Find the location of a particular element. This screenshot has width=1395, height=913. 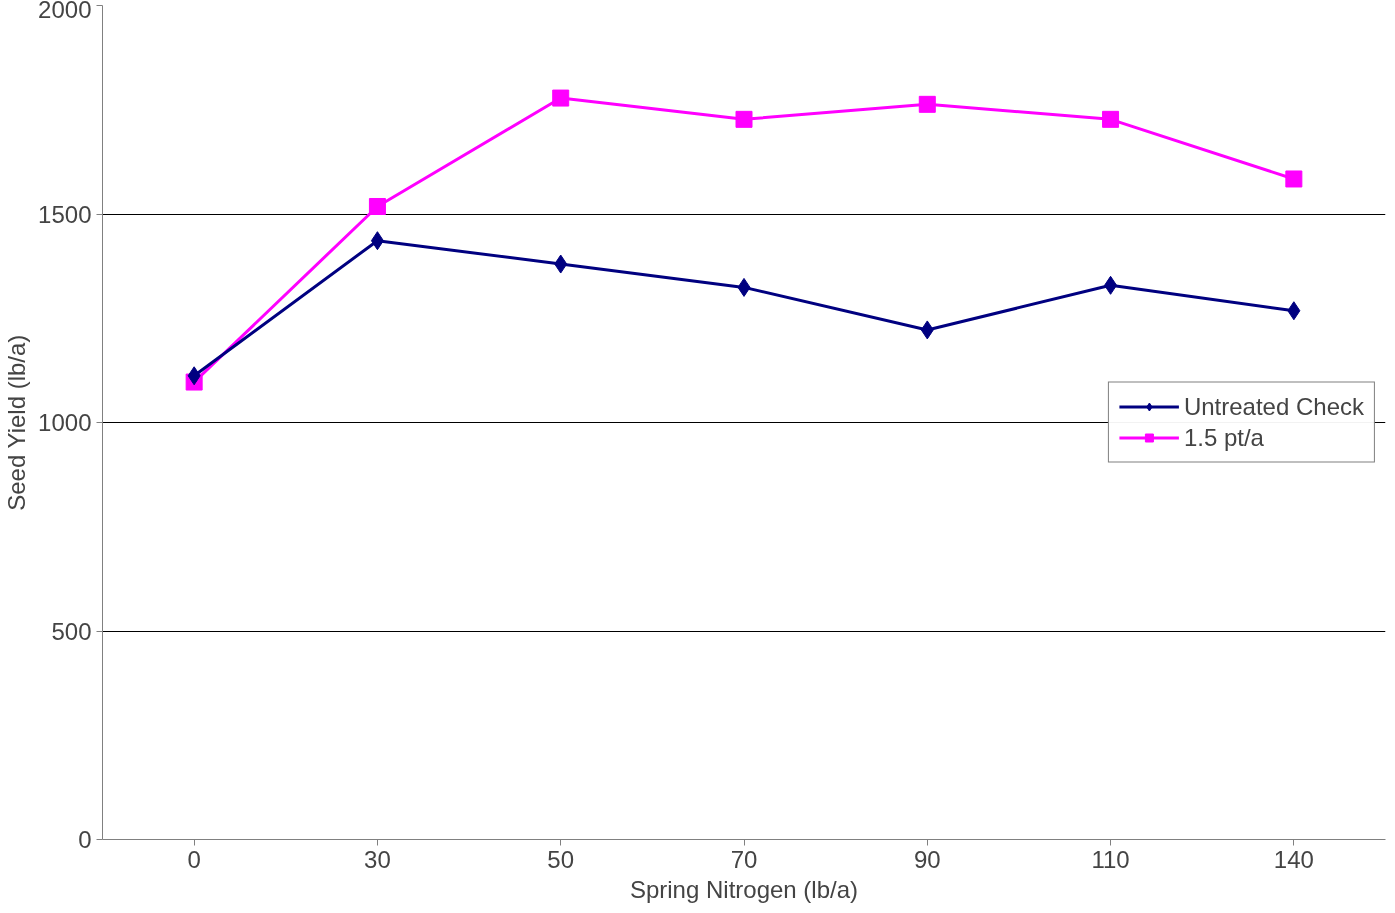

y-tick-label: 0 is located at coordinates (85, 839).